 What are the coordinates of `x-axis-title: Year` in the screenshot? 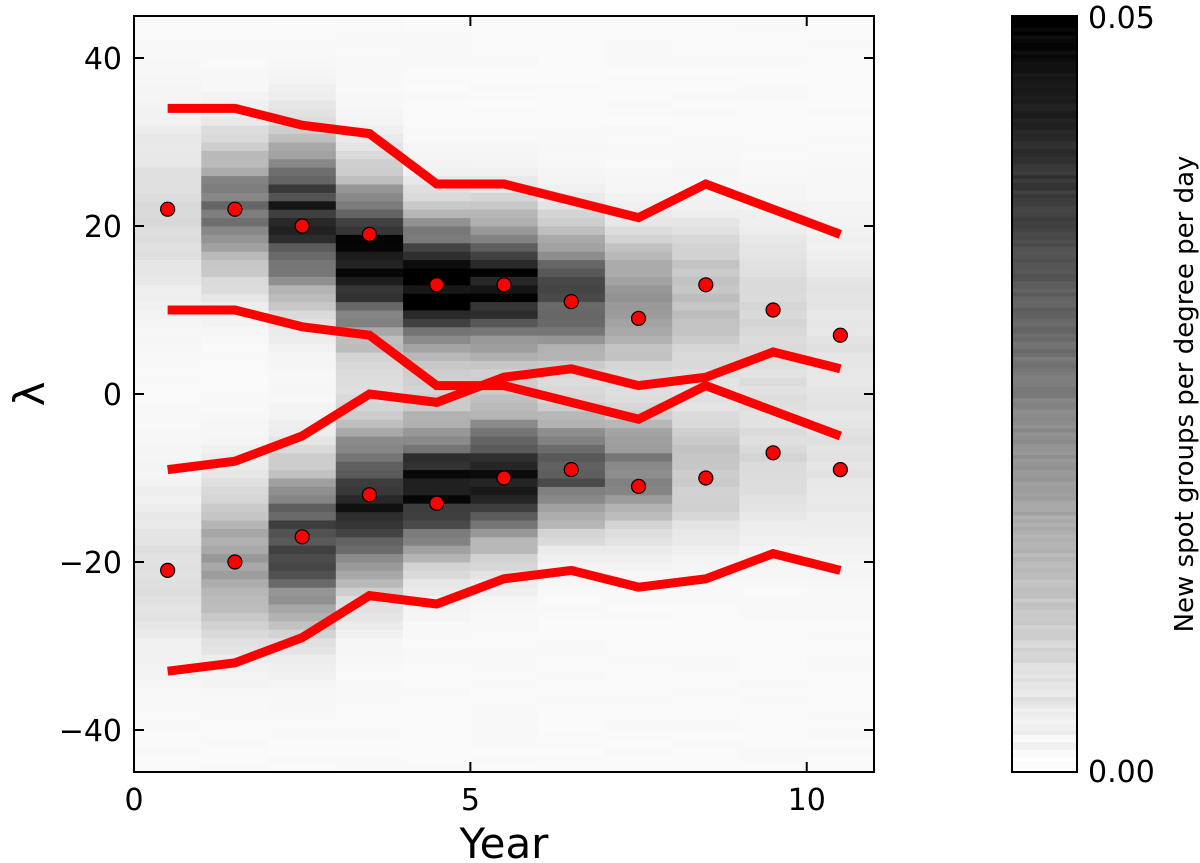 It's located at (504, 841).